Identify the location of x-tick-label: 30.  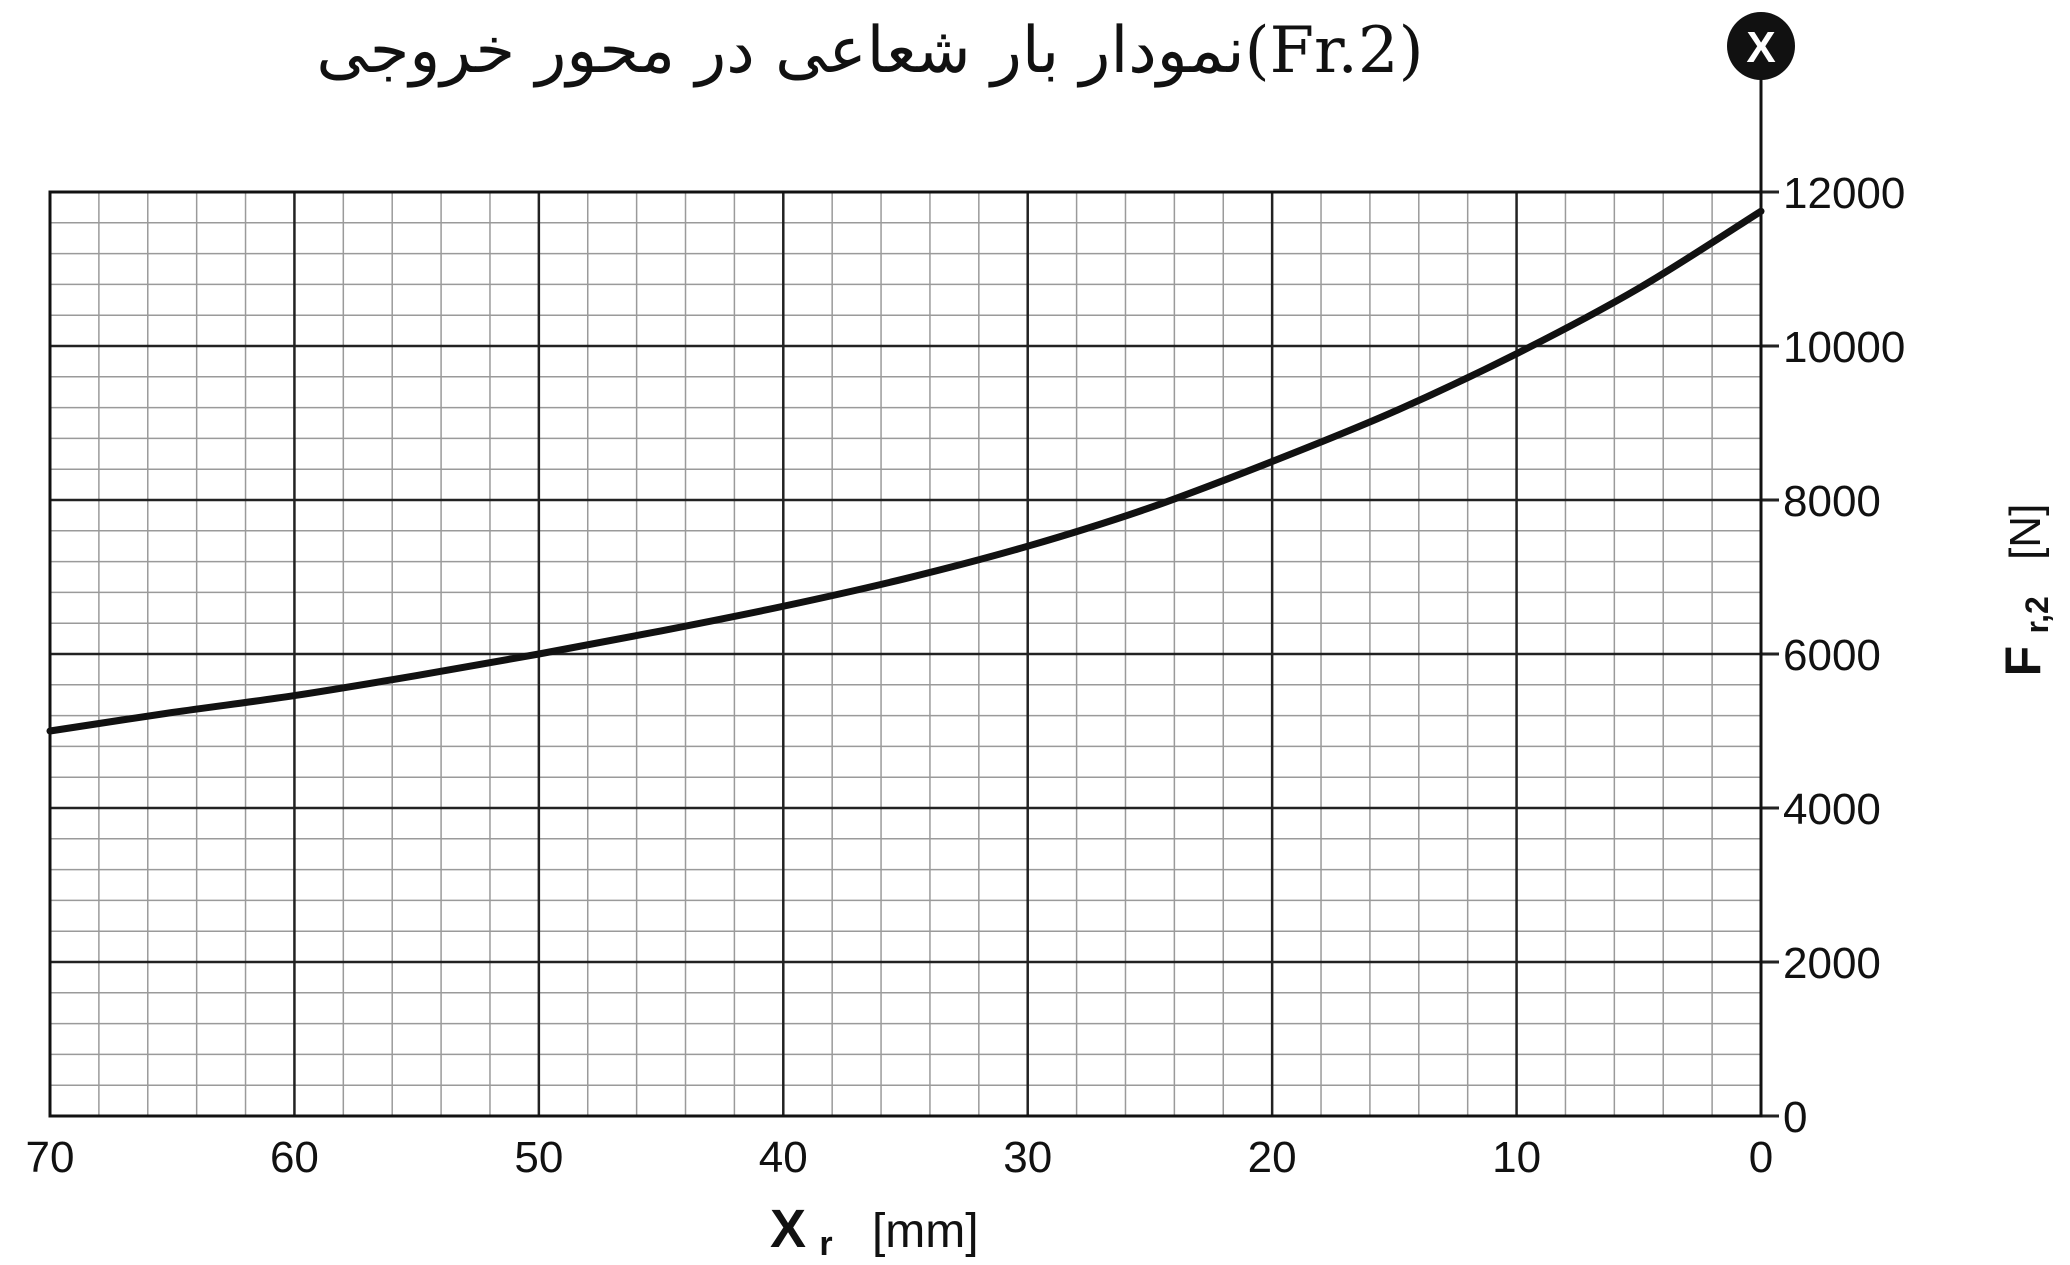
(1027, 1157).